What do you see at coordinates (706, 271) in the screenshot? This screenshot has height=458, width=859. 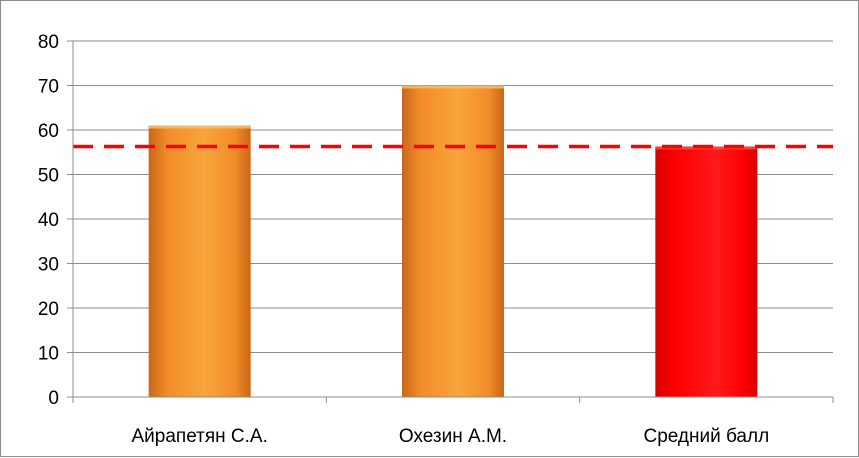 I see `bar-average` at bounding box center [706, 271].